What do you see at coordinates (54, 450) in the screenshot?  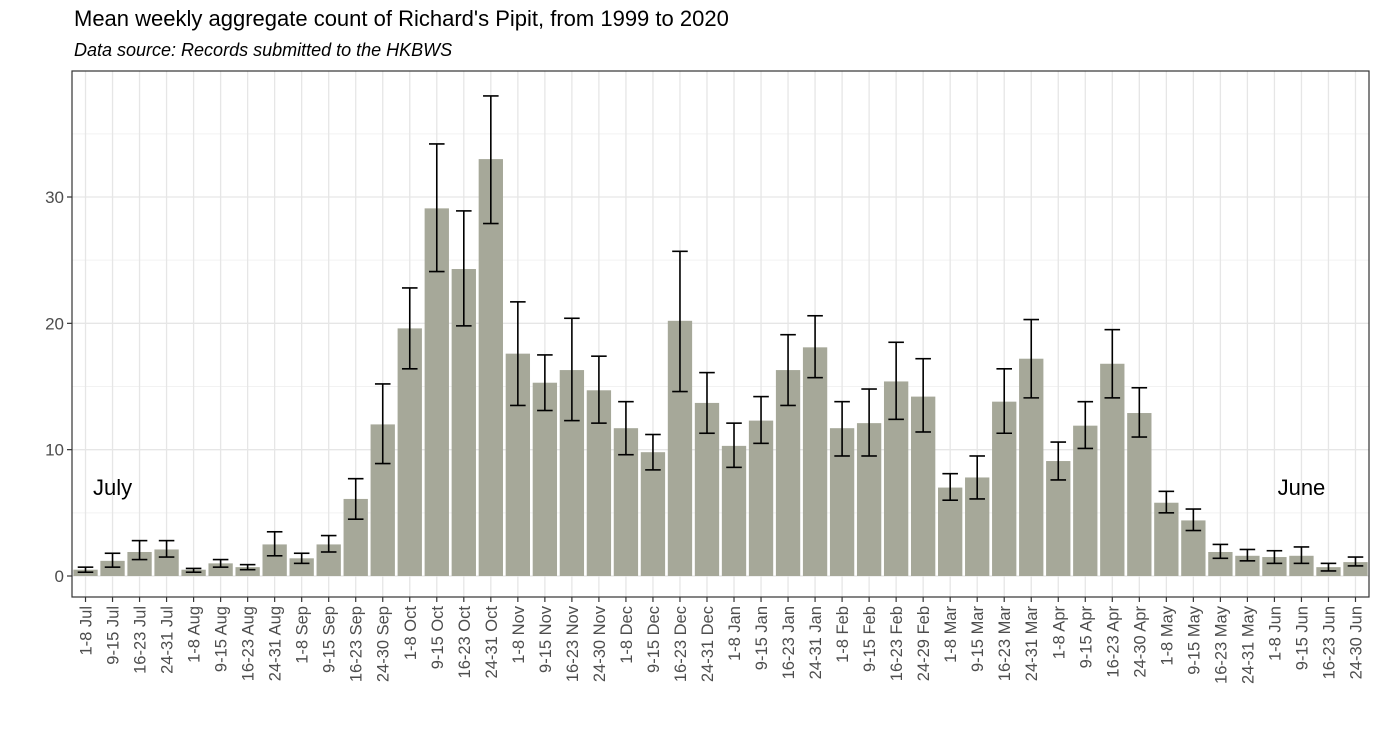 I see `y-tick-label: 10` at bounding box center [54, 450].